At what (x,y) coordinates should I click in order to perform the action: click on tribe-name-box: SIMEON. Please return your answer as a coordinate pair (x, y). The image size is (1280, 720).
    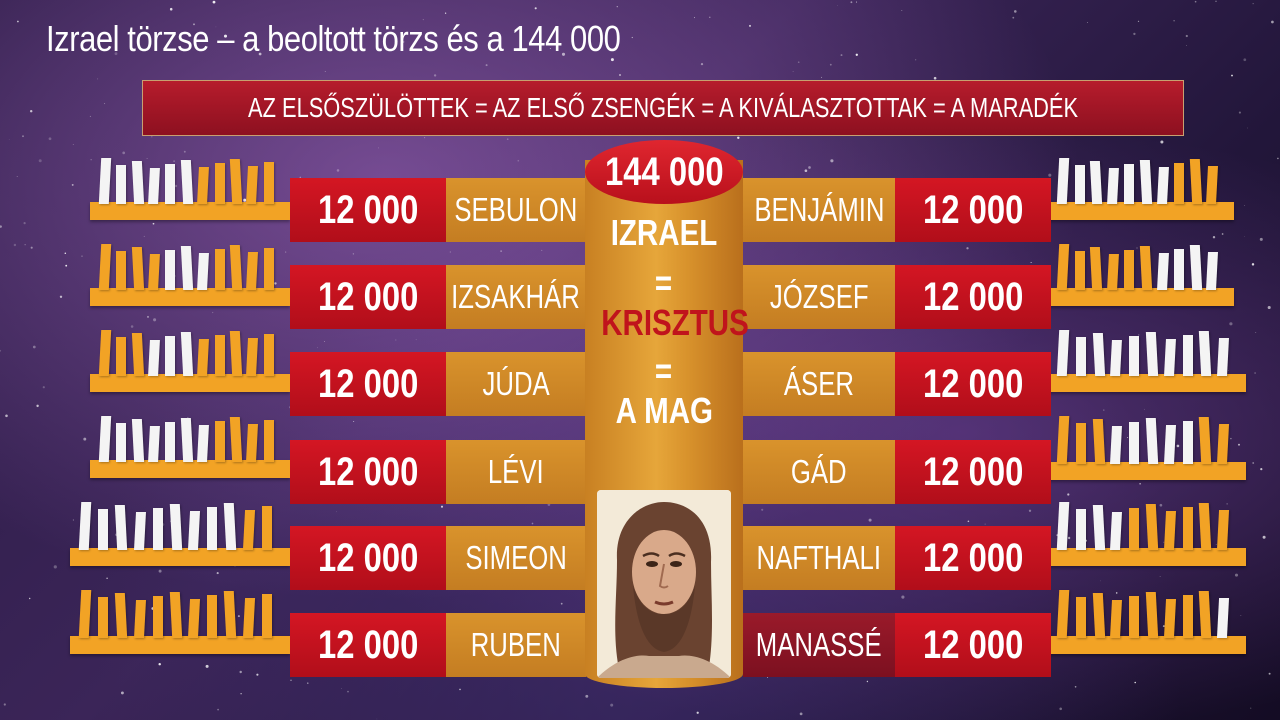
    Looking at the image, I should click on (516, 558).